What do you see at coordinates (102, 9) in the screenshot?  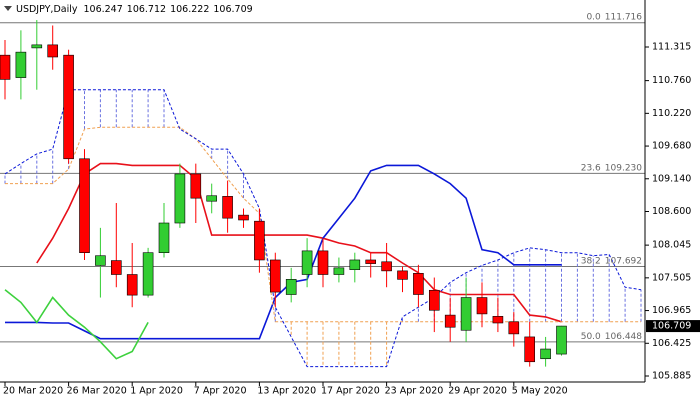 I see `open-value: 106.247` at bounding box center [102, 9].